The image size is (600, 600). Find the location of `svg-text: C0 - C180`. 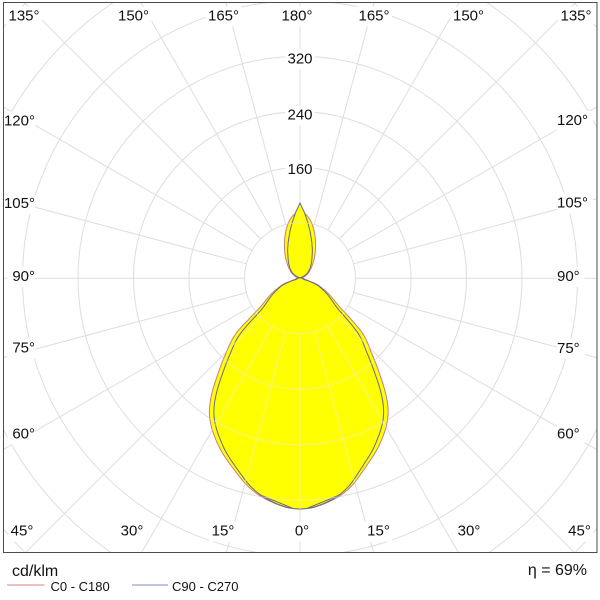

svg-text: C0 - C180 is located at coordinates (80, 586).